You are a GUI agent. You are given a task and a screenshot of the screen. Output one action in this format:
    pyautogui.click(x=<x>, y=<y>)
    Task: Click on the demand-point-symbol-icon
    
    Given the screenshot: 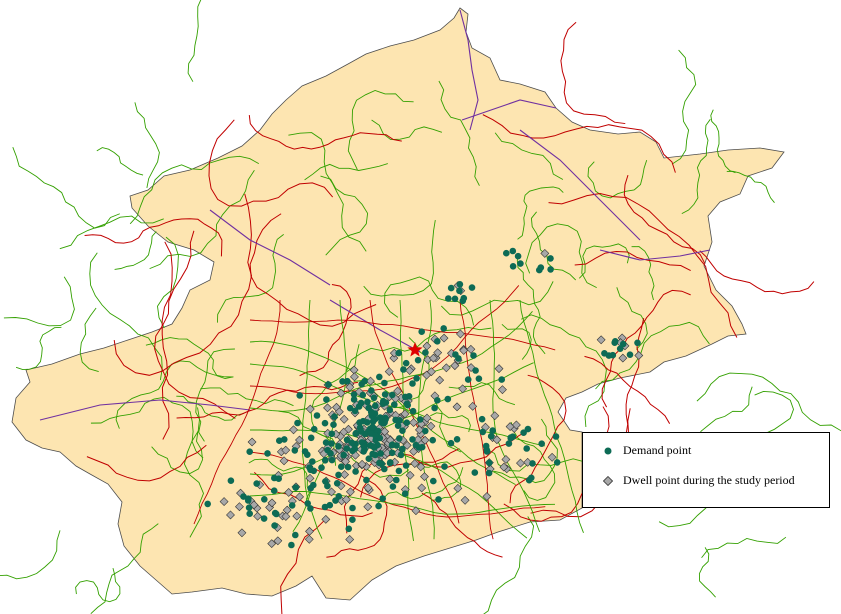 What is the action you would take?
    pyautogui.click(x=608, y=450)
    